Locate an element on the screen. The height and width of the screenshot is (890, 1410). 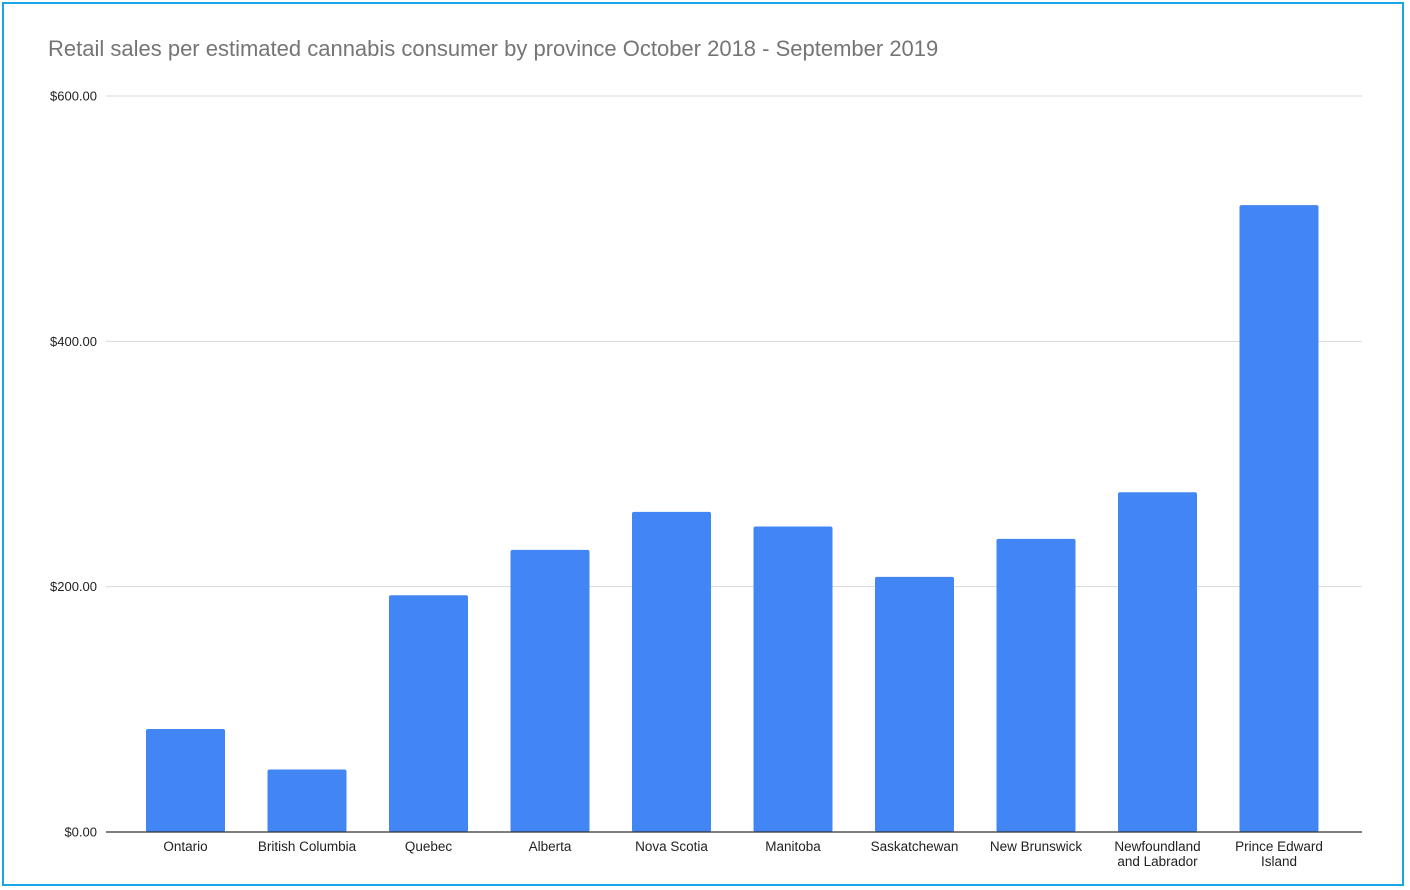
x-tick-label: Quebec is located at coordinates (429, 846).